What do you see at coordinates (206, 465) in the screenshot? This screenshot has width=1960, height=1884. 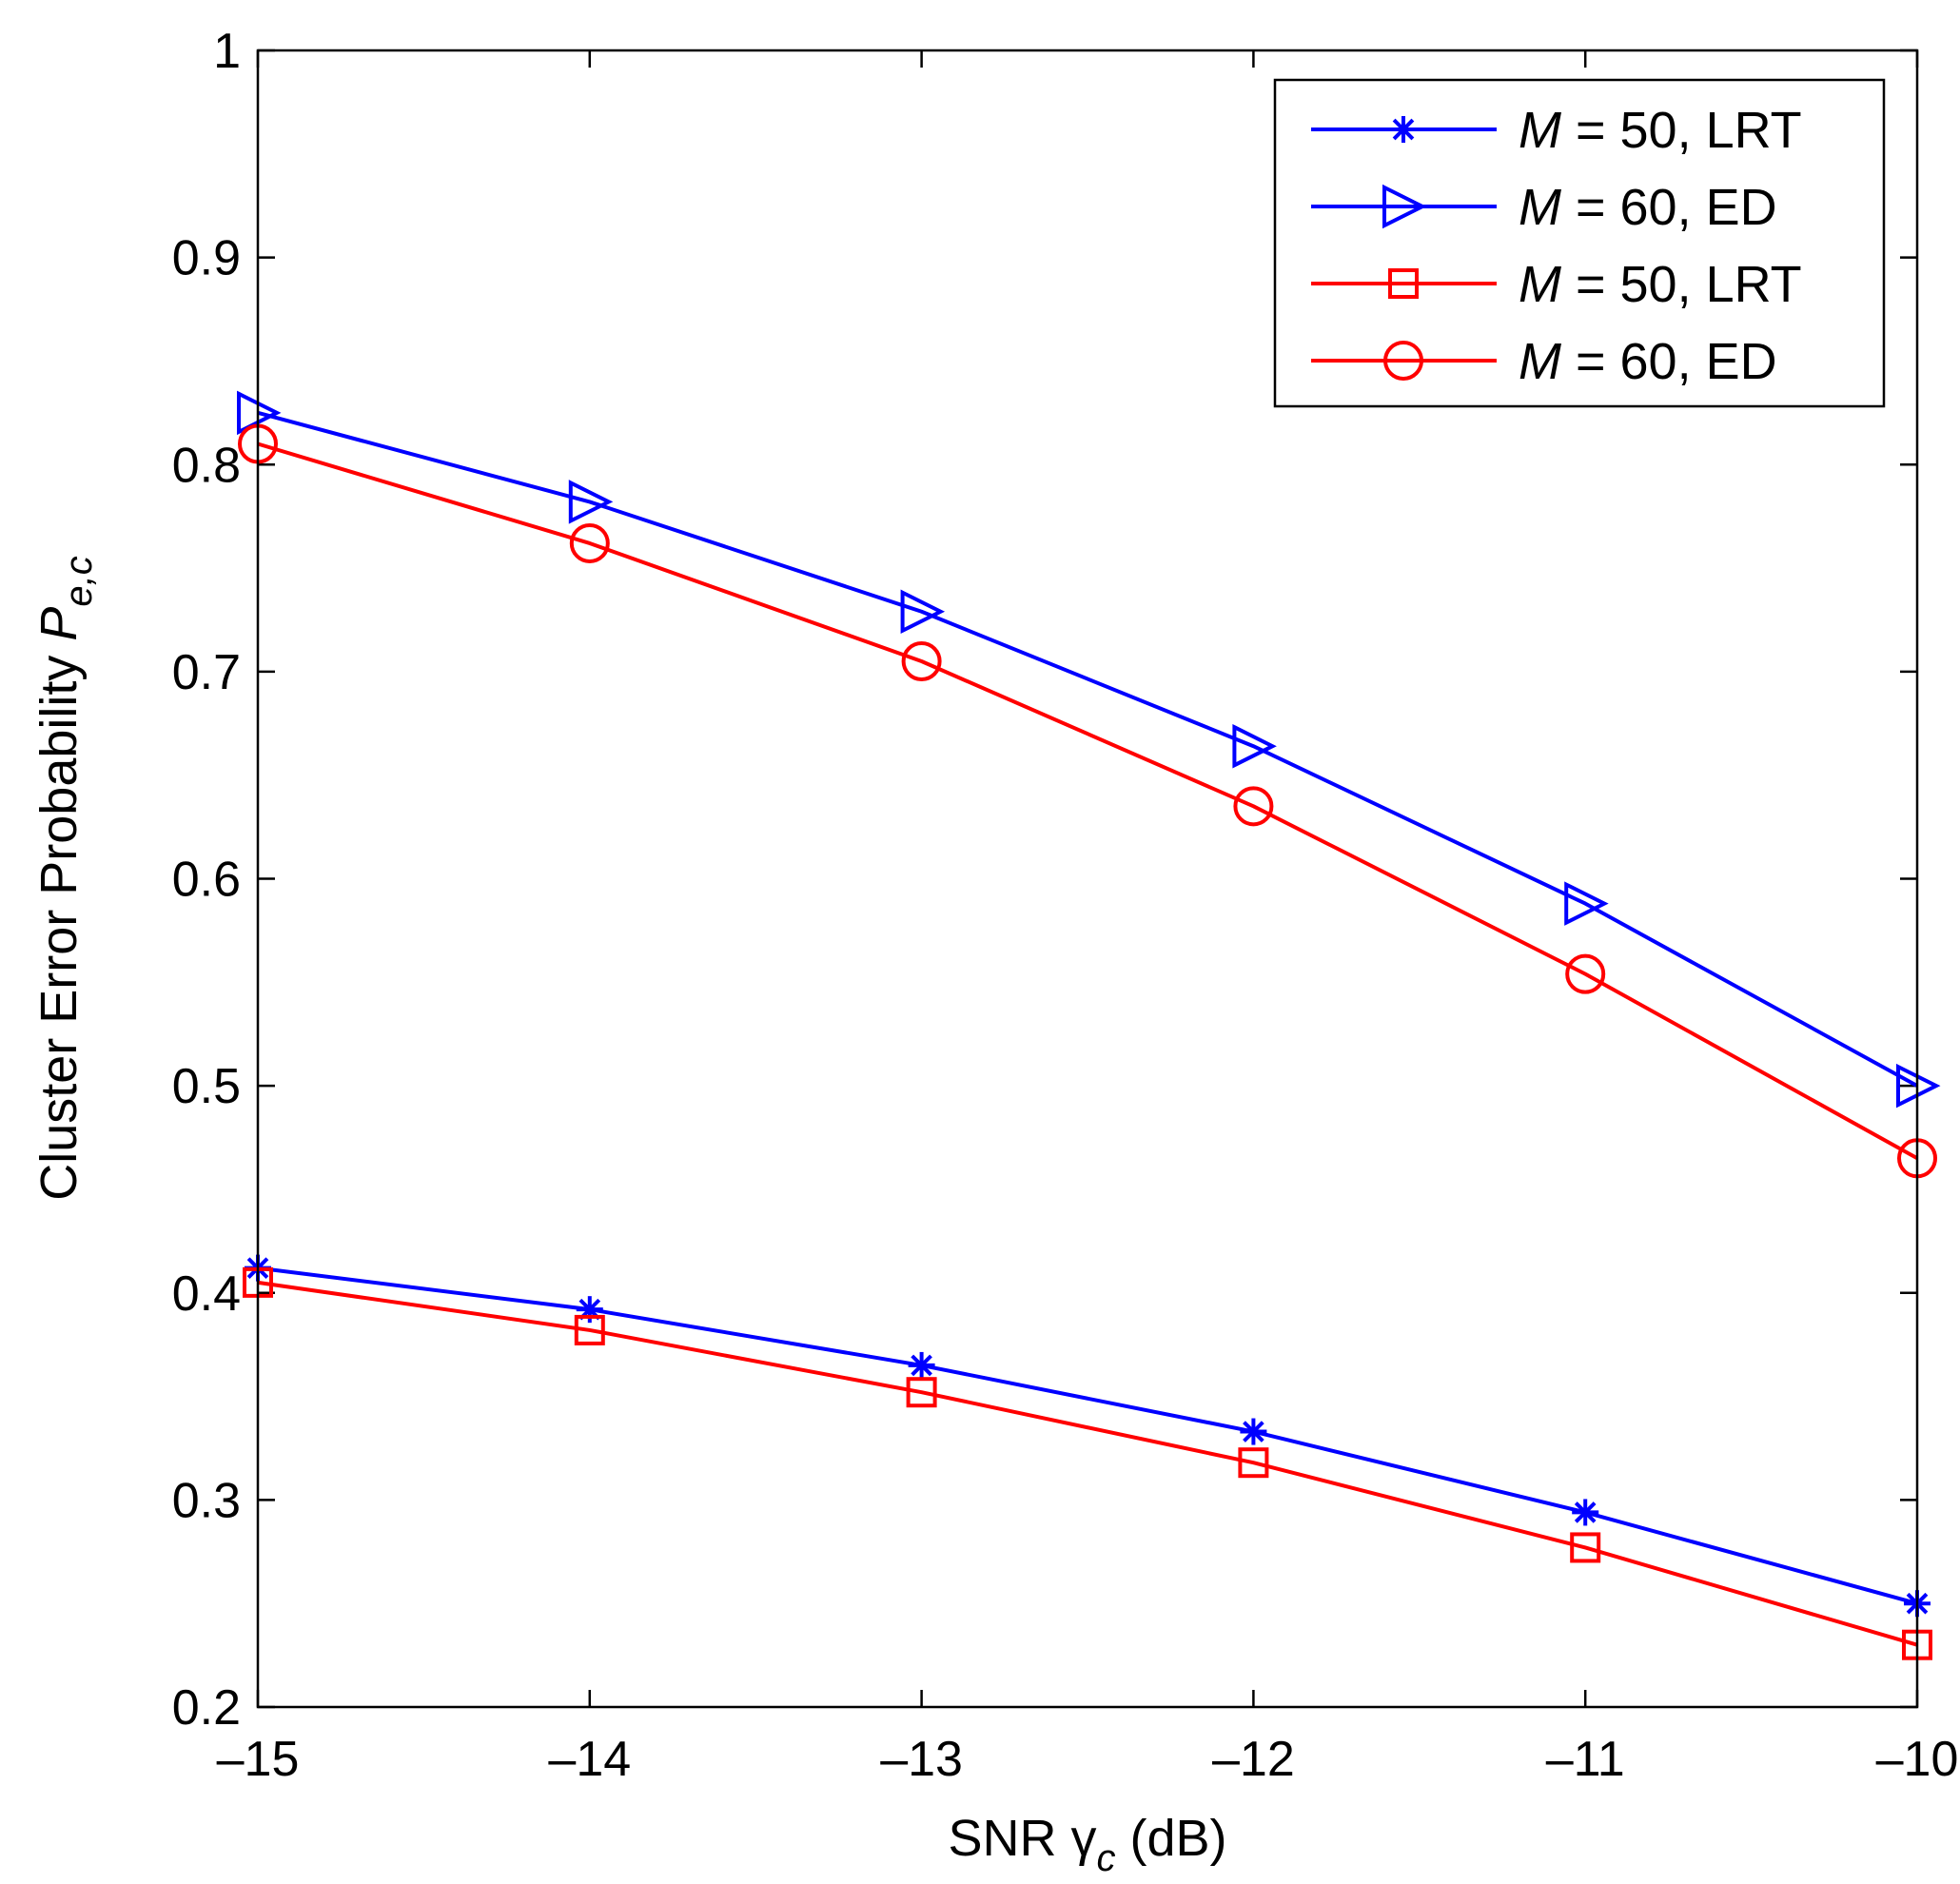 I see `y-tick-label: 0.8` at bounding box center [206, 465].